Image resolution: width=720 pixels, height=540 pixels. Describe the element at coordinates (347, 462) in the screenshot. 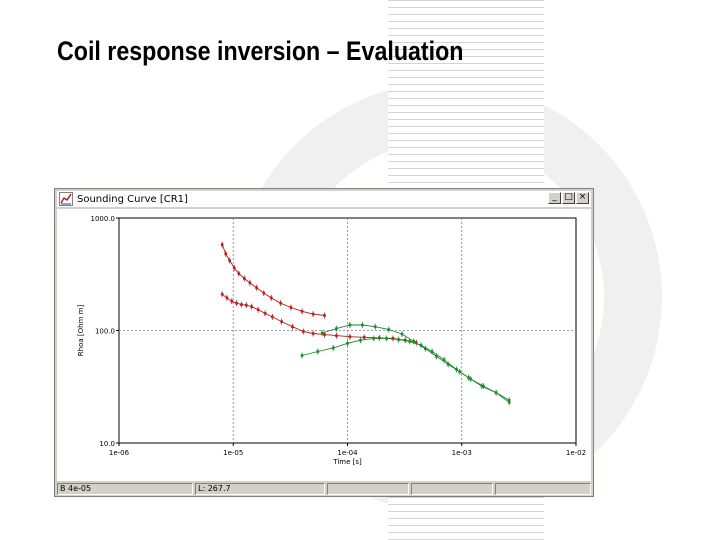

I see `x-axis-label: Time [s]` at that location.